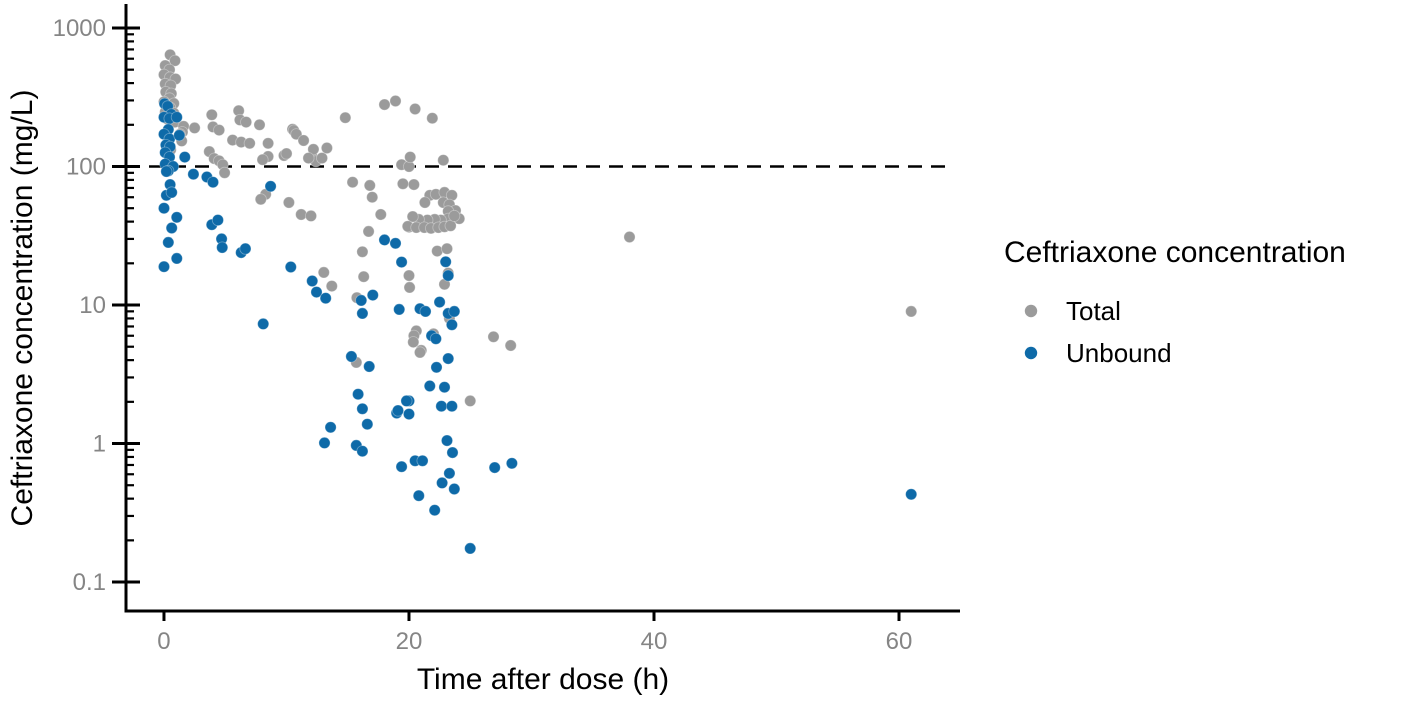  I want to click on x-axis: 0 20 40 60, so click(542, 632).